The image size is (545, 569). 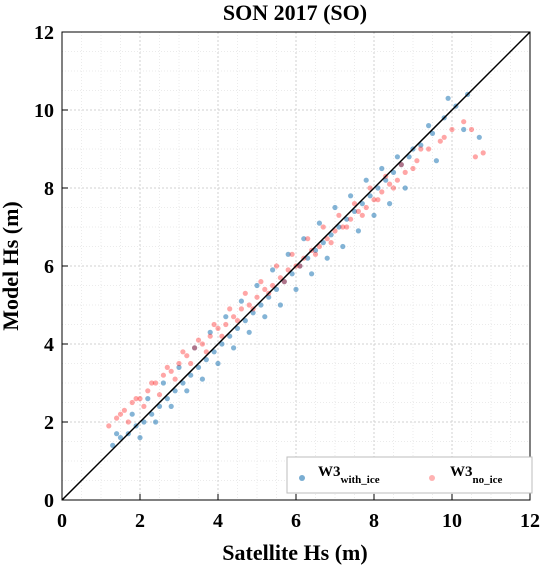 I want to click on x-axis-ticks: 0 2 4 6 8 10 12, so click(x=298, y=513).